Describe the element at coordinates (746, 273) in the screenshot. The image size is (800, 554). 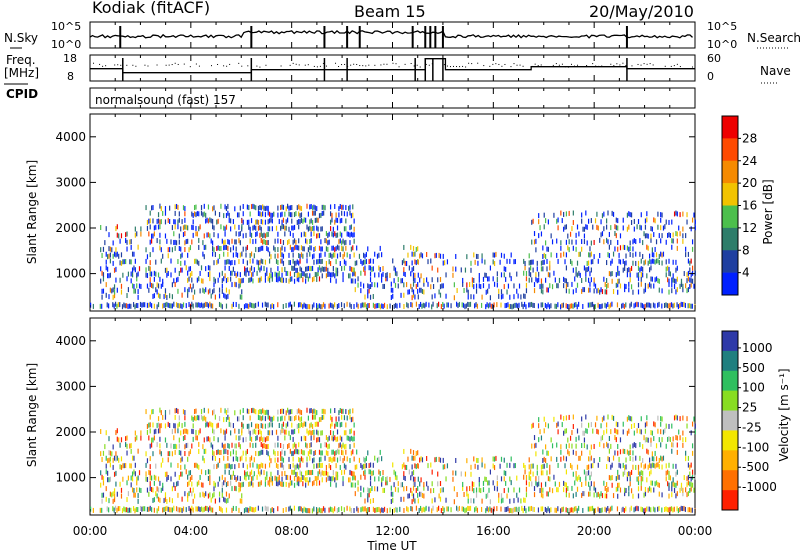
I see `colorbar-tick-label: 4` at that location.